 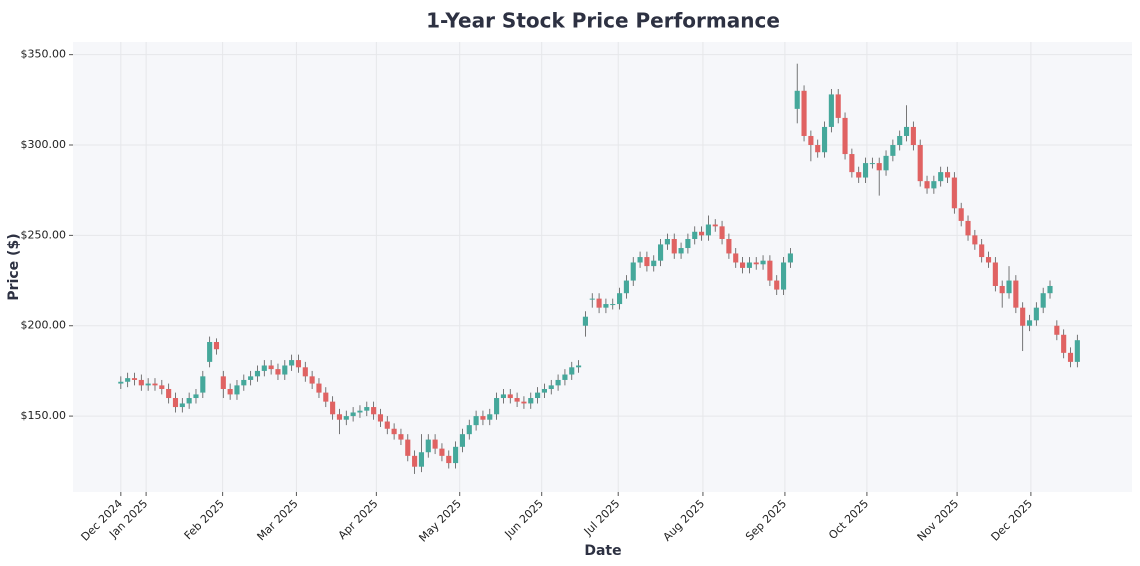 What do you see at coordinates (524, 519) in the screenshot?
I see `x-tick-label: Jun 2025` at bounding box center [524, 519].